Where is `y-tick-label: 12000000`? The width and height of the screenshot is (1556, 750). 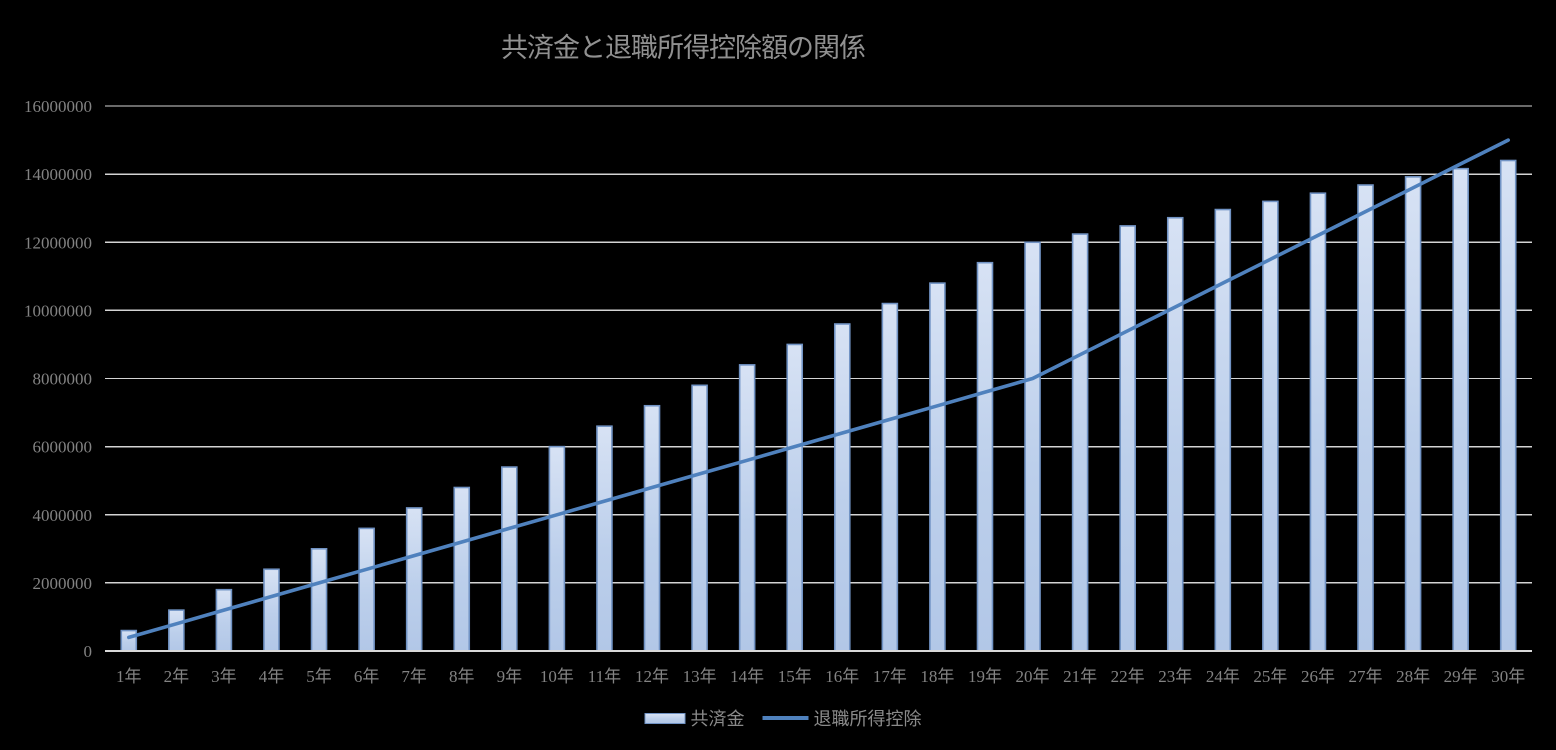
y-tick-label: 12000000 is located at coordinates (58, 242).